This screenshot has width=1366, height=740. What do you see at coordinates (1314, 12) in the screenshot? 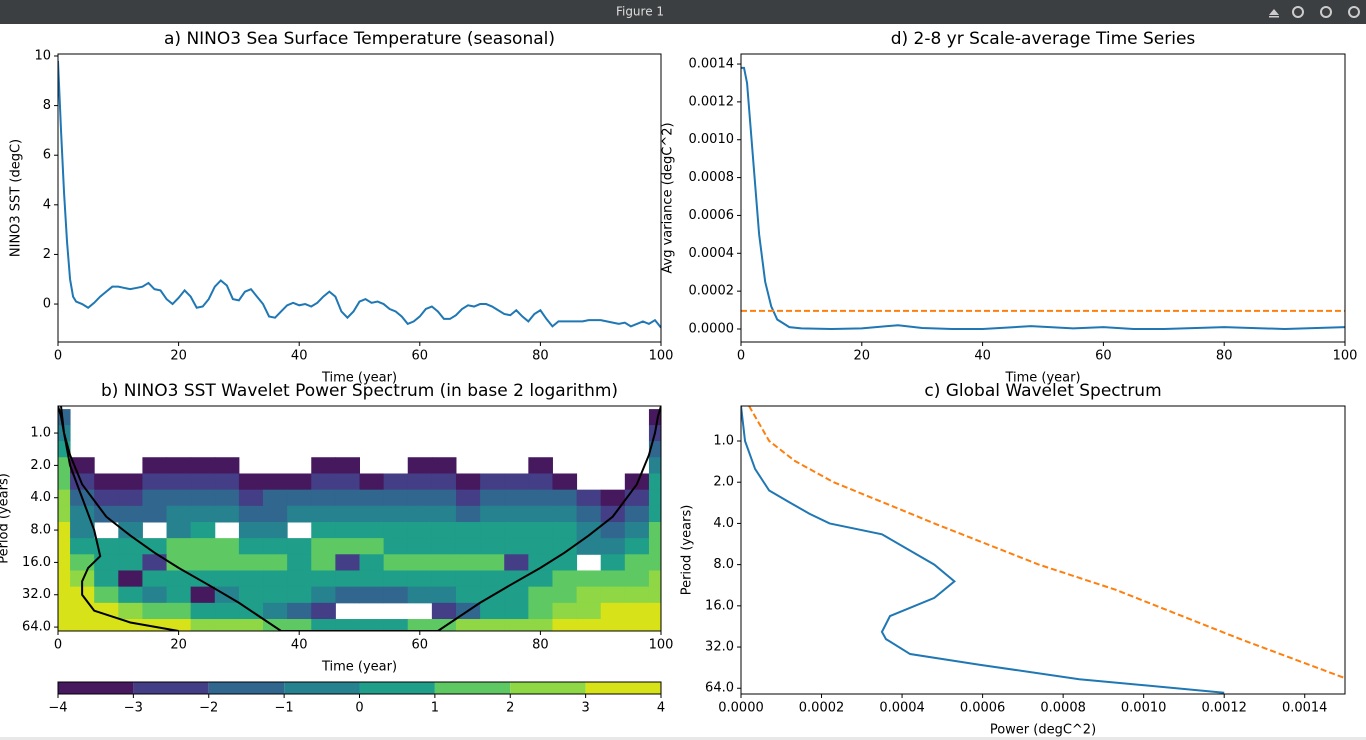
I see `window-buttons` at bounding box center [1314, 12].